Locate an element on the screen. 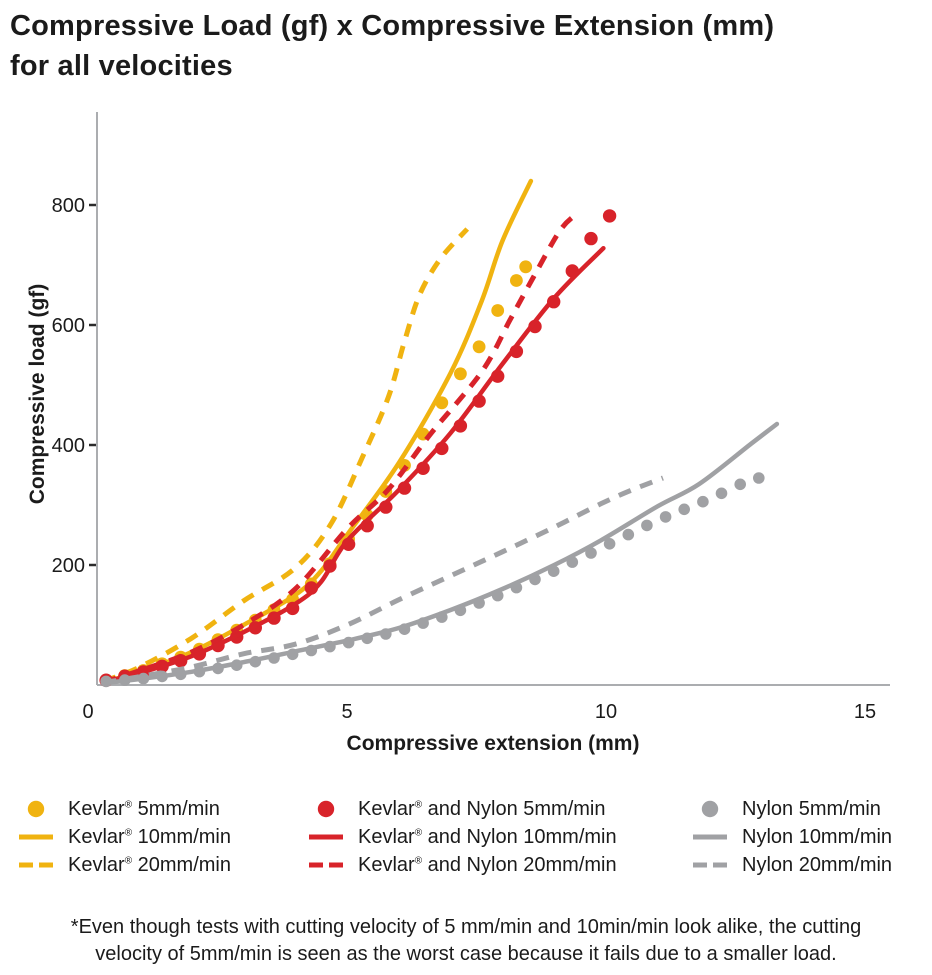 The width and height of the screenshot is (932, 975). legend-label: Kevlar® and Nylon 10mm/min is located at coordinates (487, 836).